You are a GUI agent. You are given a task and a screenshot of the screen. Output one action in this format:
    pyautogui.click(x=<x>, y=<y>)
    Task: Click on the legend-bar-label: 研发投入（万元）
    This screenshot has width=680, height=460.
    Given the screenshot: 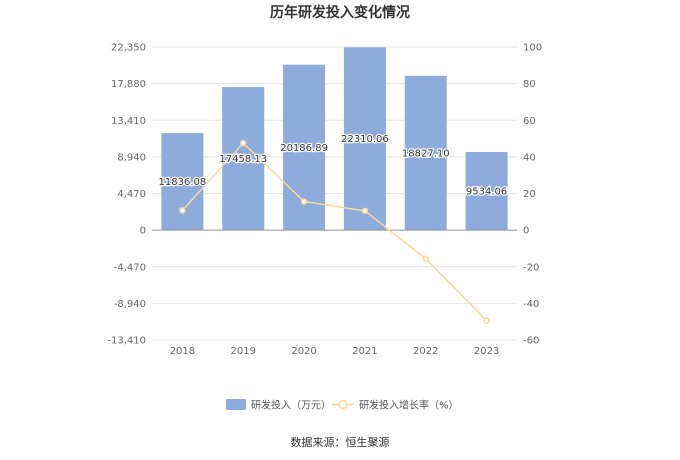 What is the action you would take?
    pyautogui.click(x=291, y=405)
    